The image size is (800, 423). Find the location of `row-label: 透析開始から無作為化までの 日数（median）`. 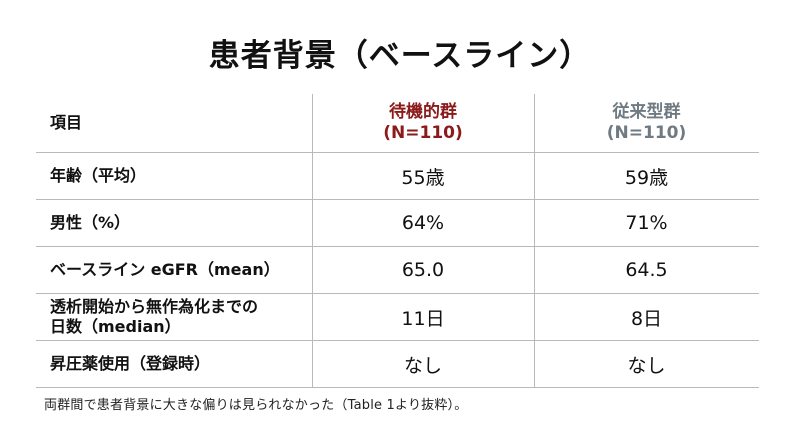

row-label: 透析開始から無作為化までの 日数（median） is located at coordinates (174, 317).